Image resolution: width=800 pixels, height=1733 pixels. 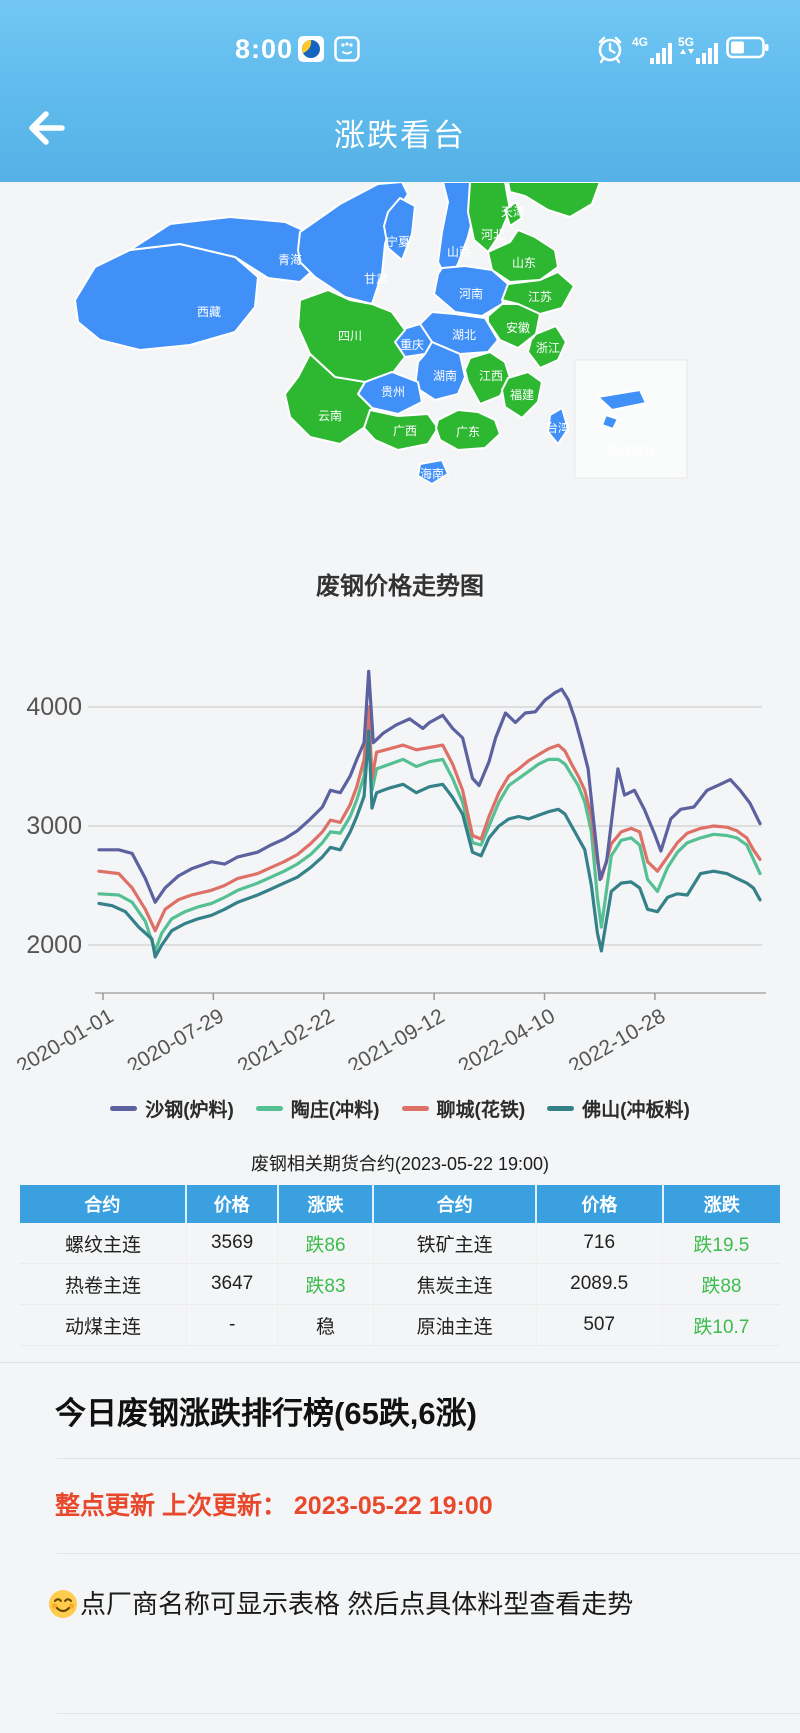 I want to click on legend-label: 聊城(花铁), so click(x=481, y=1110).